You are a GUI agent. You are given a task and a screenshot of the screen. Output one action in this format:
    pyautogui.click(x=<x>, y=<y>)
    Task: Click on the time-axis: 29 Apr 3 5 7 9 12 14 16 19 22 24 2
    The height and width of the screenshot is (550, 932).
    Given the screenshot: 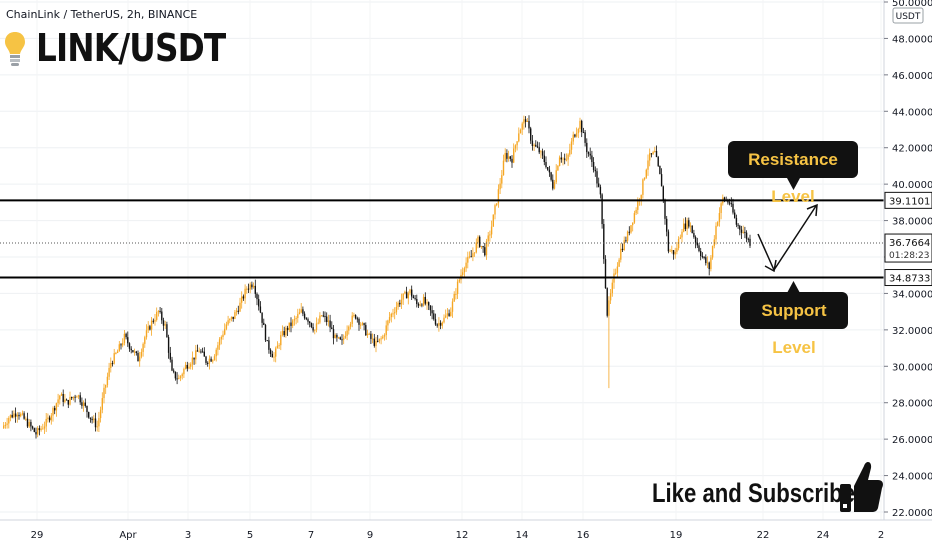 What is the action you would take?
    pyautogui.click(x=466, y=530)
    